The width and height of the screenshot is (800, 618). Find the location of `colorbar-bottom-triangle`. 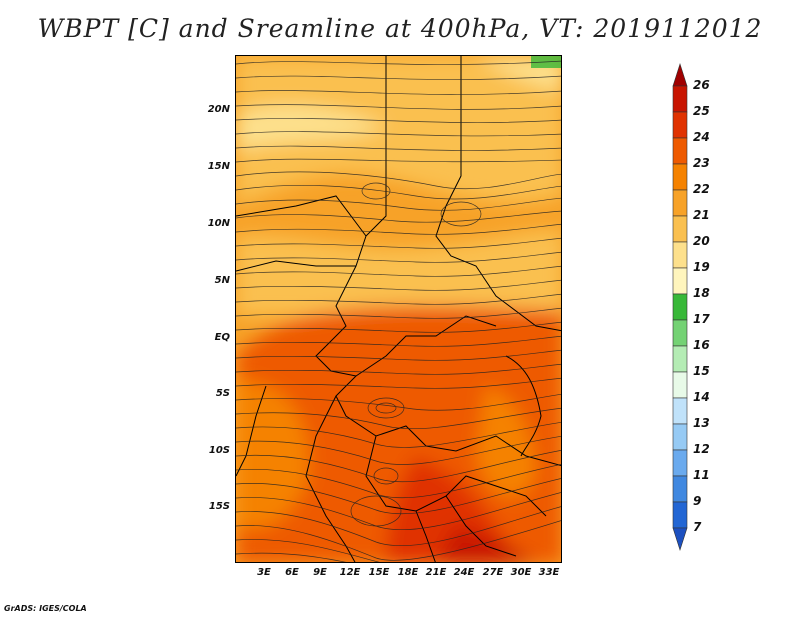

colorbar-bottom-triangle is located at coordinates (680, 539).